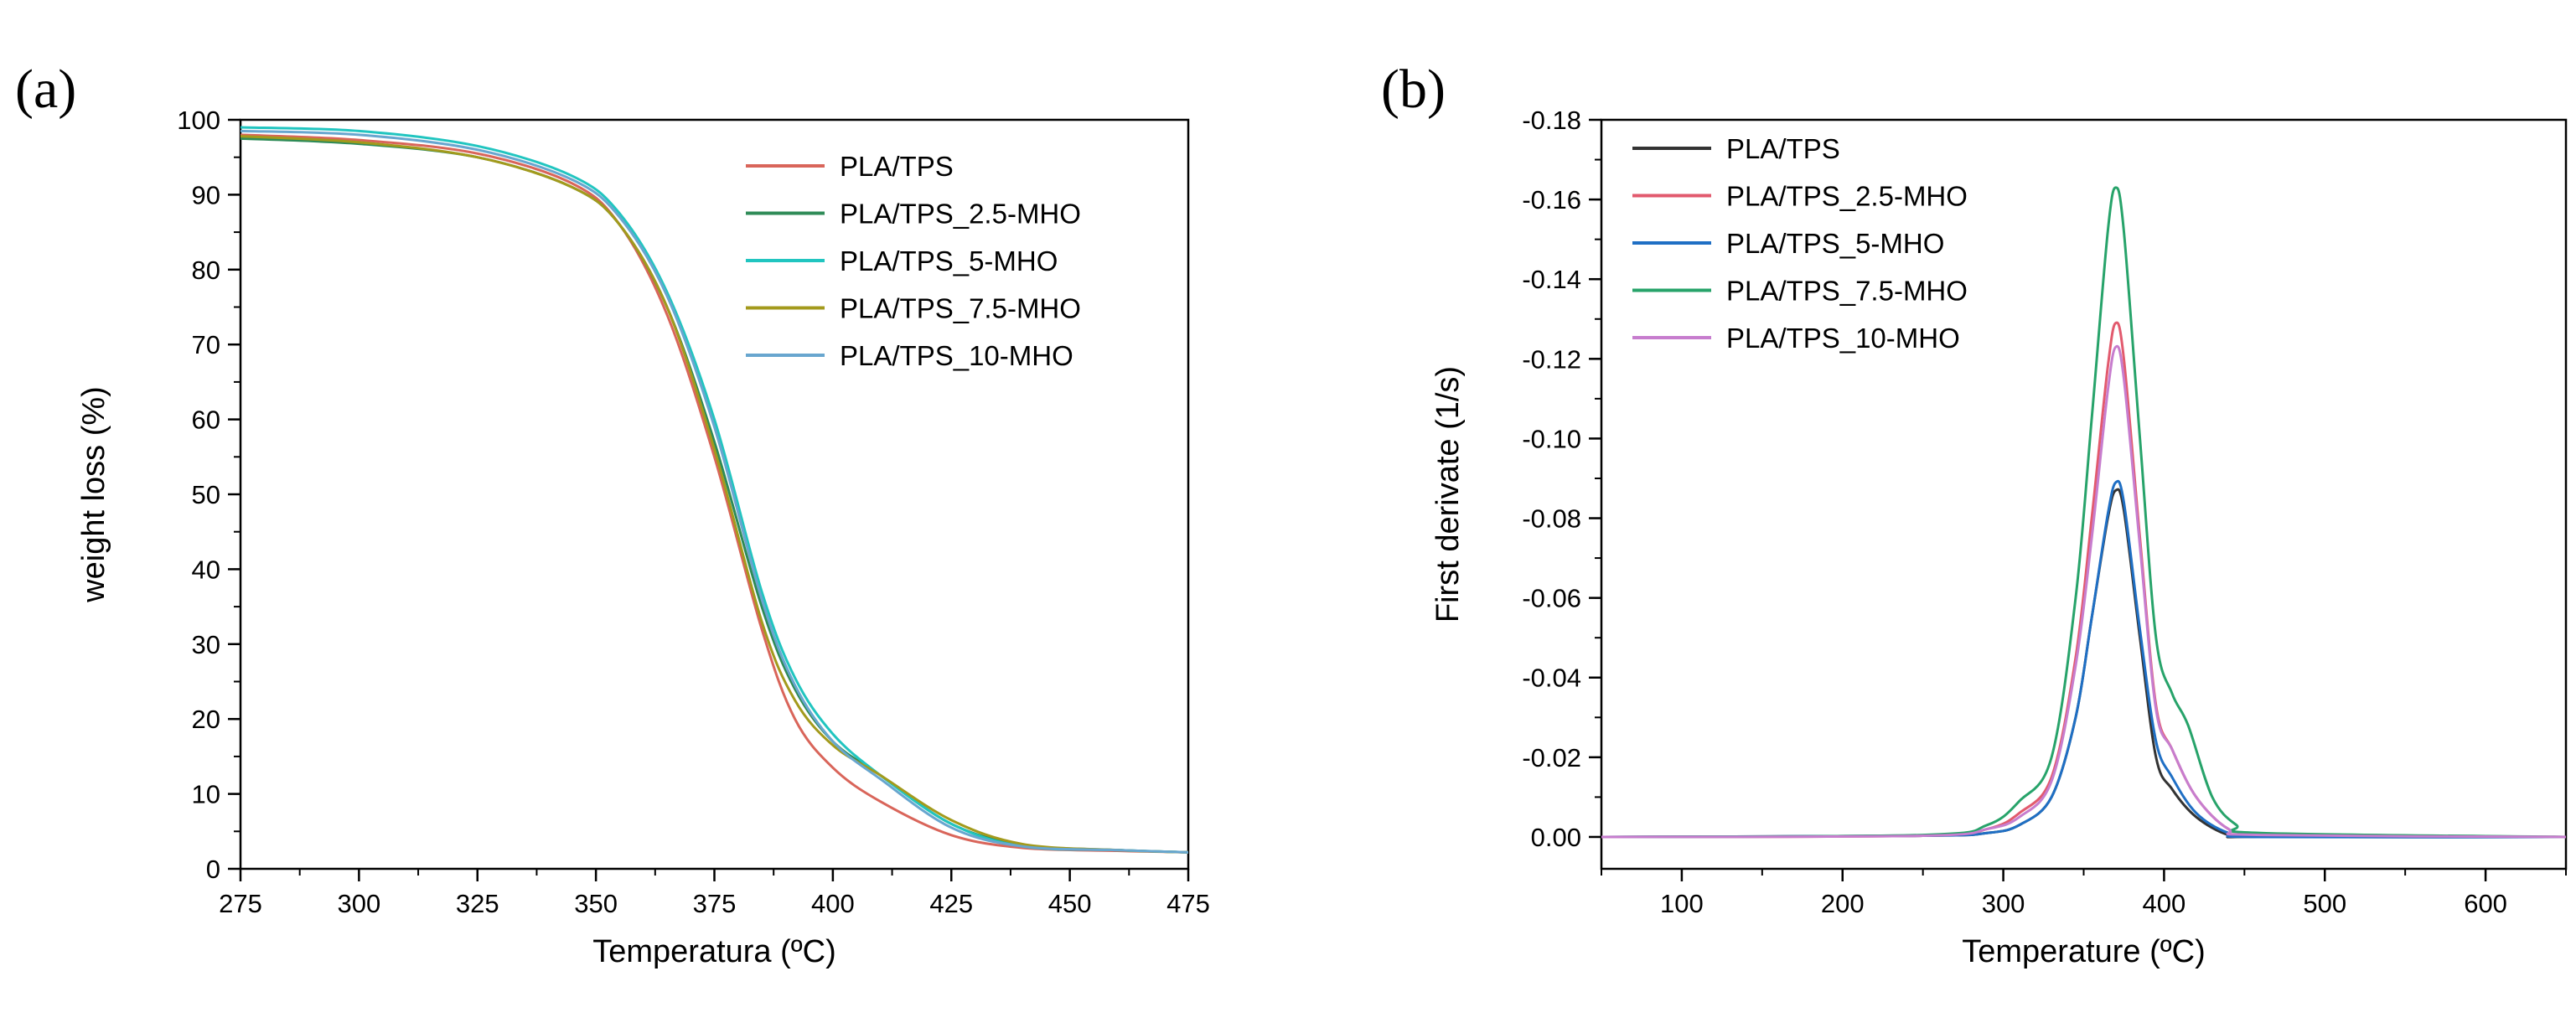 The height and width of the screenshot is (1028, 2576). What do you see at coordinates (1556, 837) in the screenshot?
I see `b-y-tick-label: 0.00` at bounding box center [1556, 837].